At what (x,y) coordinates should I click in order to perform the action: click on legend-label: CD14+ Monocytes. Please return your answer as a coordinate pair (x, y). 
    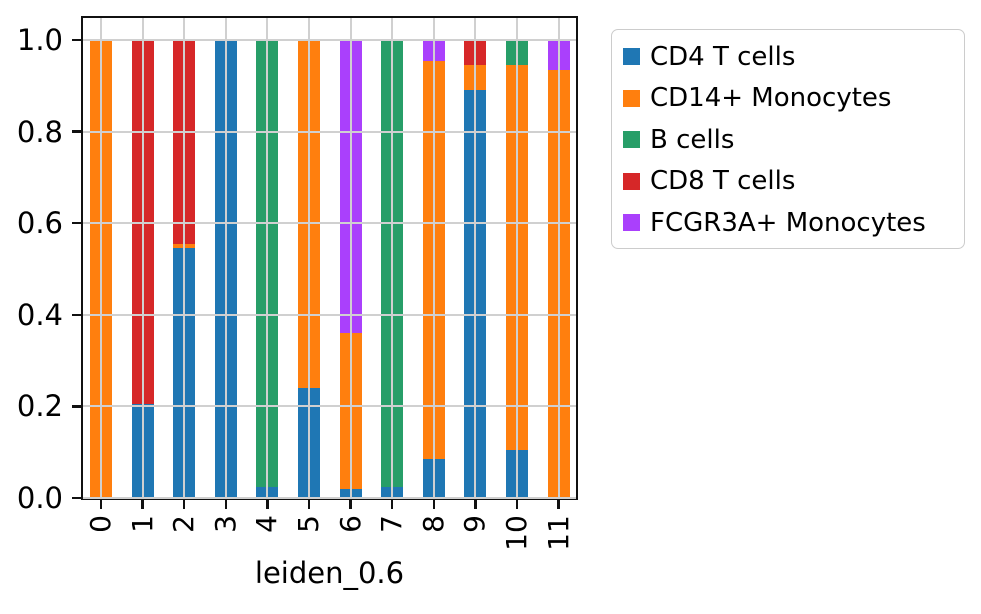
    Looking at the image, I should click on (771, 98).